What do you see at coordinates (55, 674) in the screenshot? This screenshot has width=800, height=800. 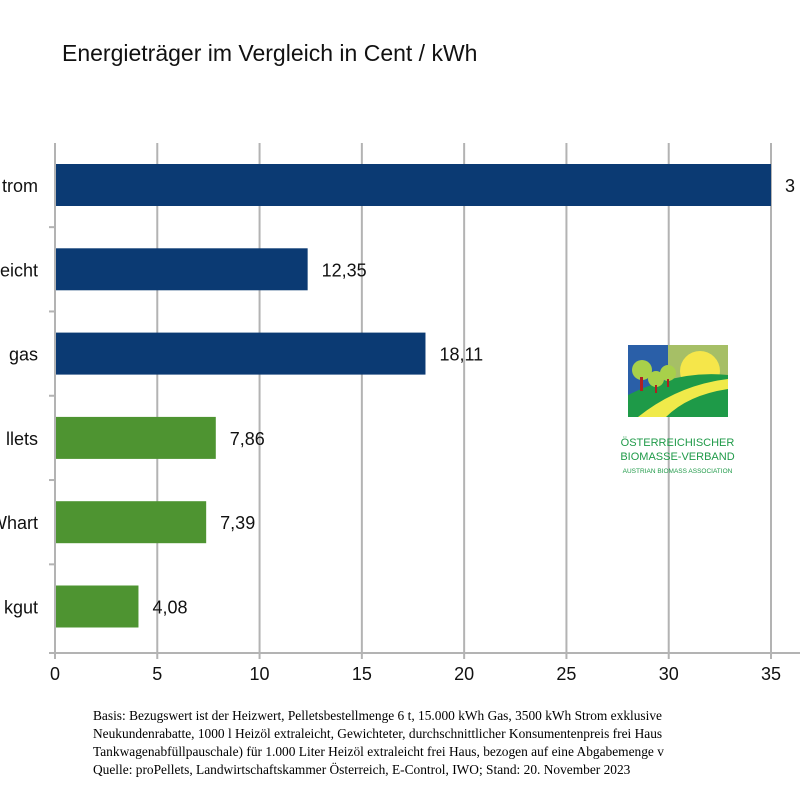 I see `x-tick-label: 0` at bounding box center [55, 674].